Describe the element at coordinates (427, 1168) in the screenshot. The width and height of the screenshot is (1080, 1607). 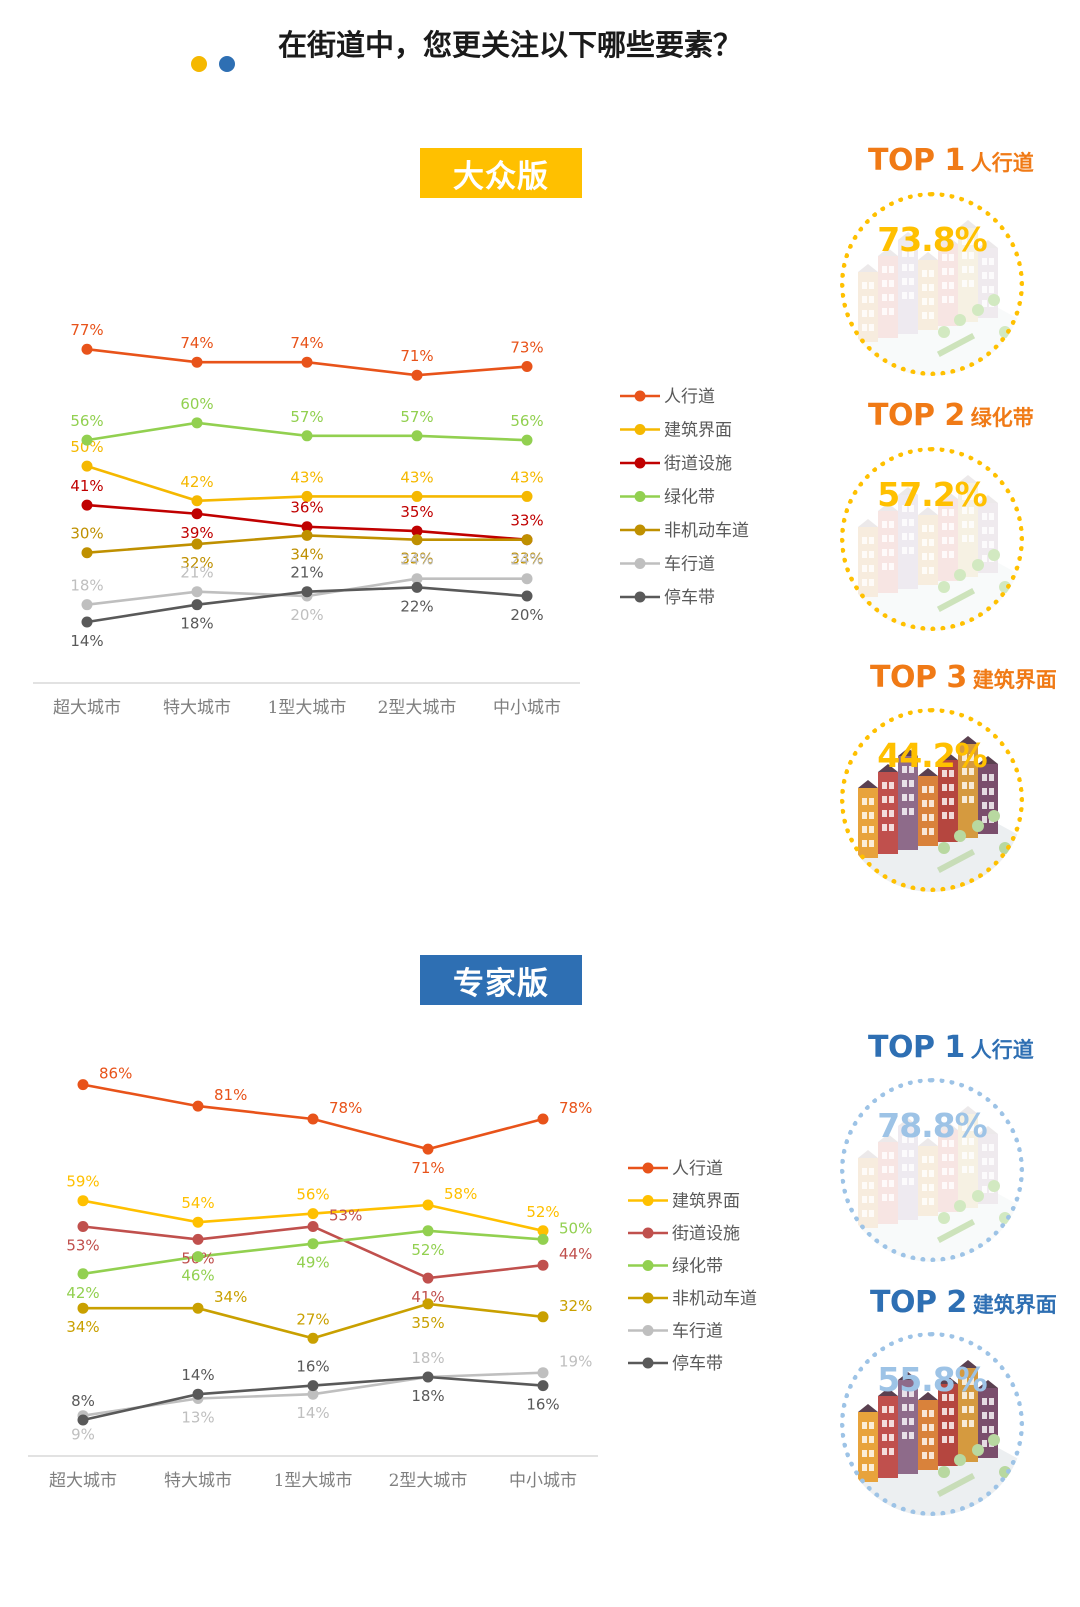
I see `data-label: 71%` at that location.